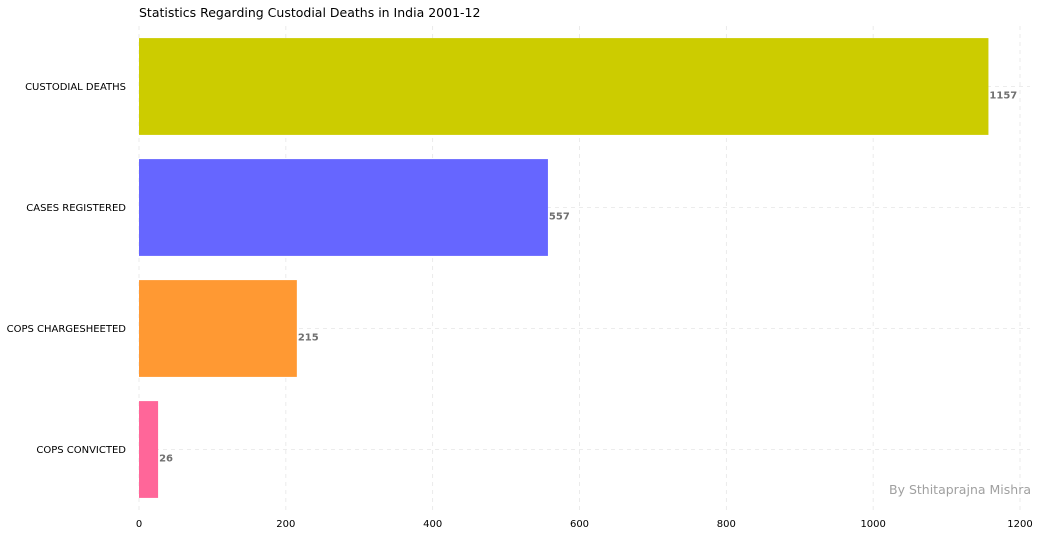  What do you see at coordinates (308, 338) in the screenshot?
I see `bar-value-label: 215` at bounding box center [308, 338].